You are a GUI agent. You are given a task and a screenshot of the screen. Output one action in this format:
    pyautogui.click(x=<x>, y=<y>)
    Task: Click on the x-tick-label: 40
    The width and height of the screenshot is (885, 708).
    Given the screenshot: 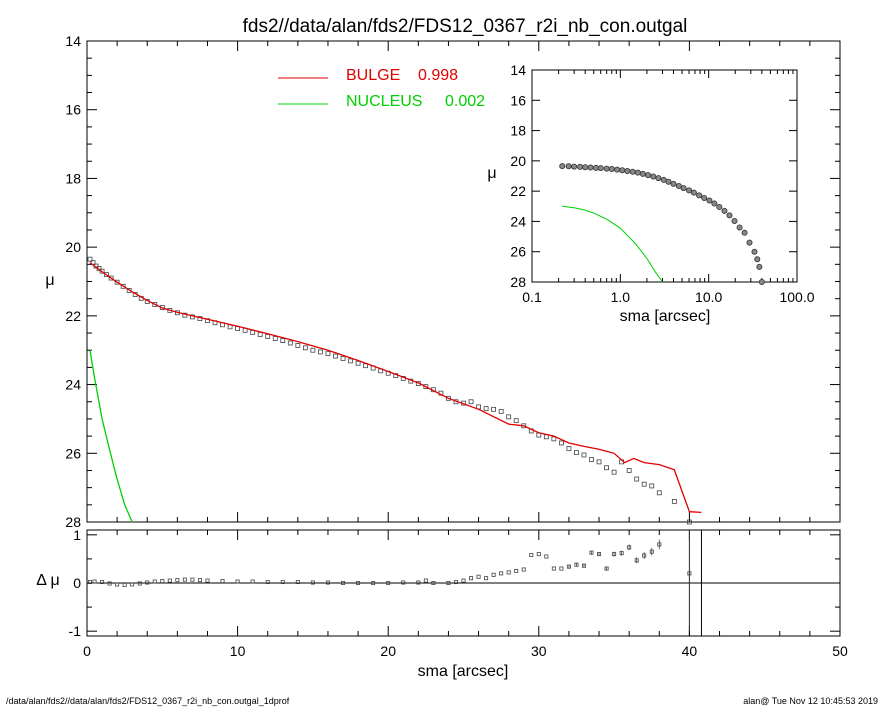 What is the action you would take?
    pyautogui.click(x=690, y=651)
    